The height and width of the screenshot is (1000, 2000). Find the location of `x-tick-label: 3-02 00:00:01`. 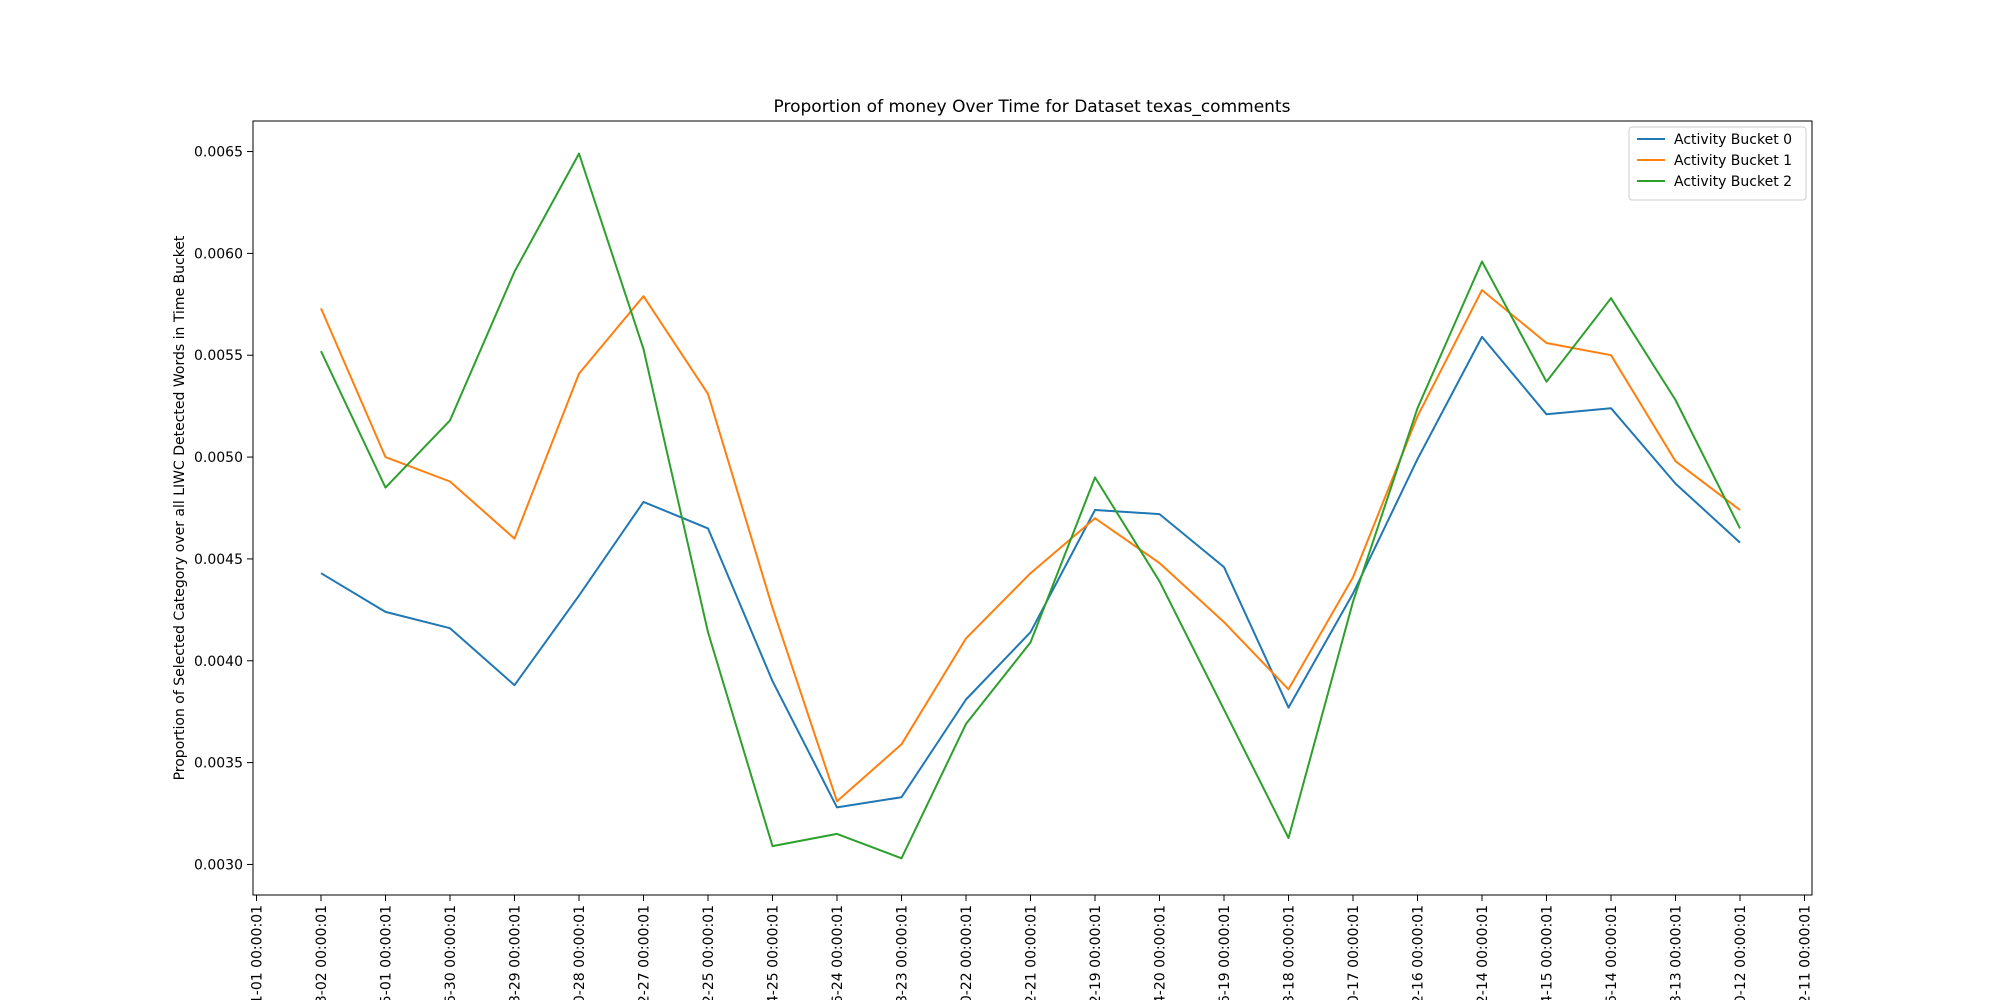

x-tick-label: 3-02 00:00:01 is located at coordinates (322, 952).